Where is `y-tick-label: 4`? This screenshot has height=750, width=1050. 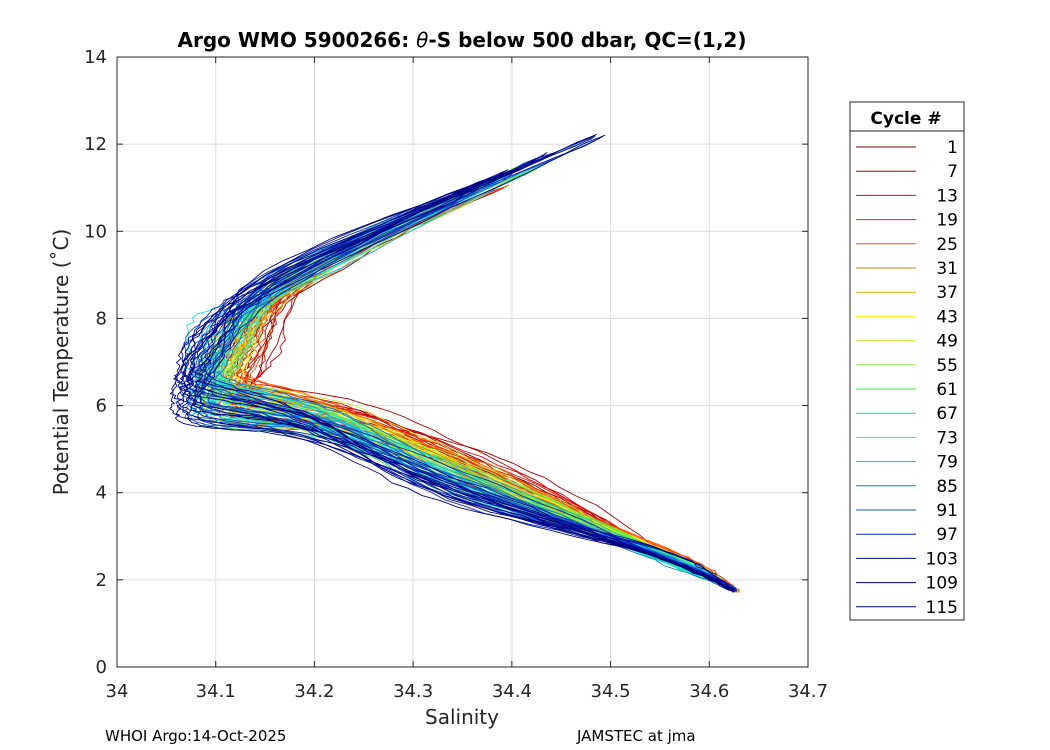 y-tick-label: 4 is located at coordinates (101, 493).